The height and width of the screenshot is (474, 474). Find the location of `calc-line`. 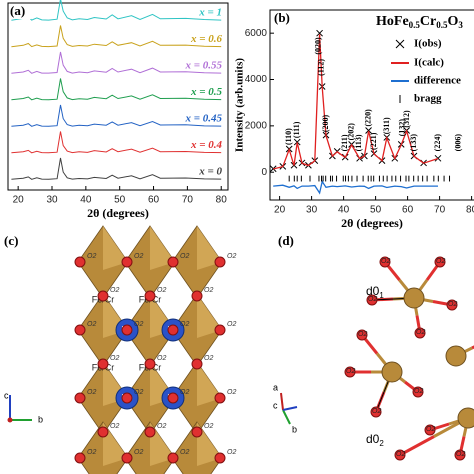

calc-line is located at coordinates (356, 102).